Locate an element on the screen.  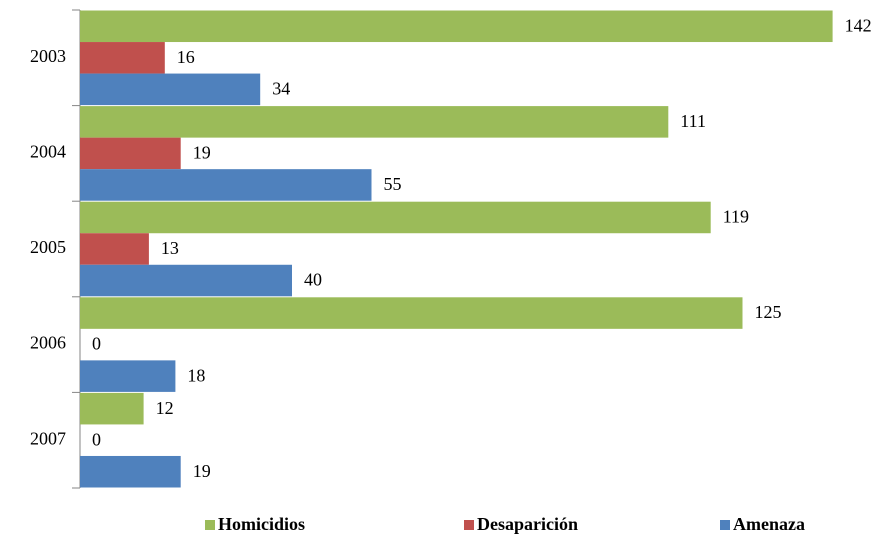
y-tick-label: 2006 is located at coordinates (48, 343).